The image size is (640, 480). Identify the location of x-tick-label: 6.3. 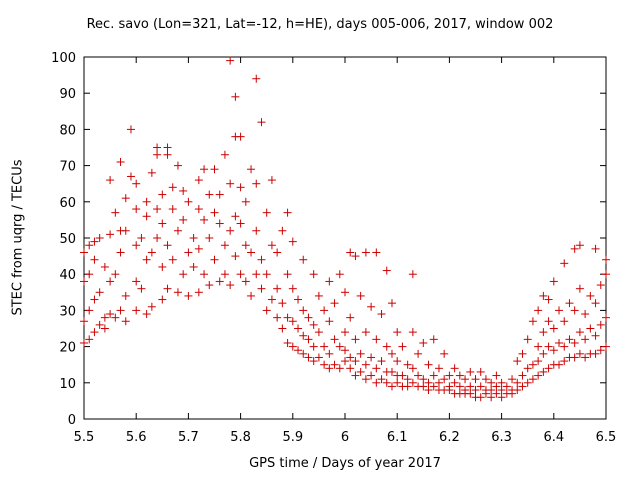
(501, 437).